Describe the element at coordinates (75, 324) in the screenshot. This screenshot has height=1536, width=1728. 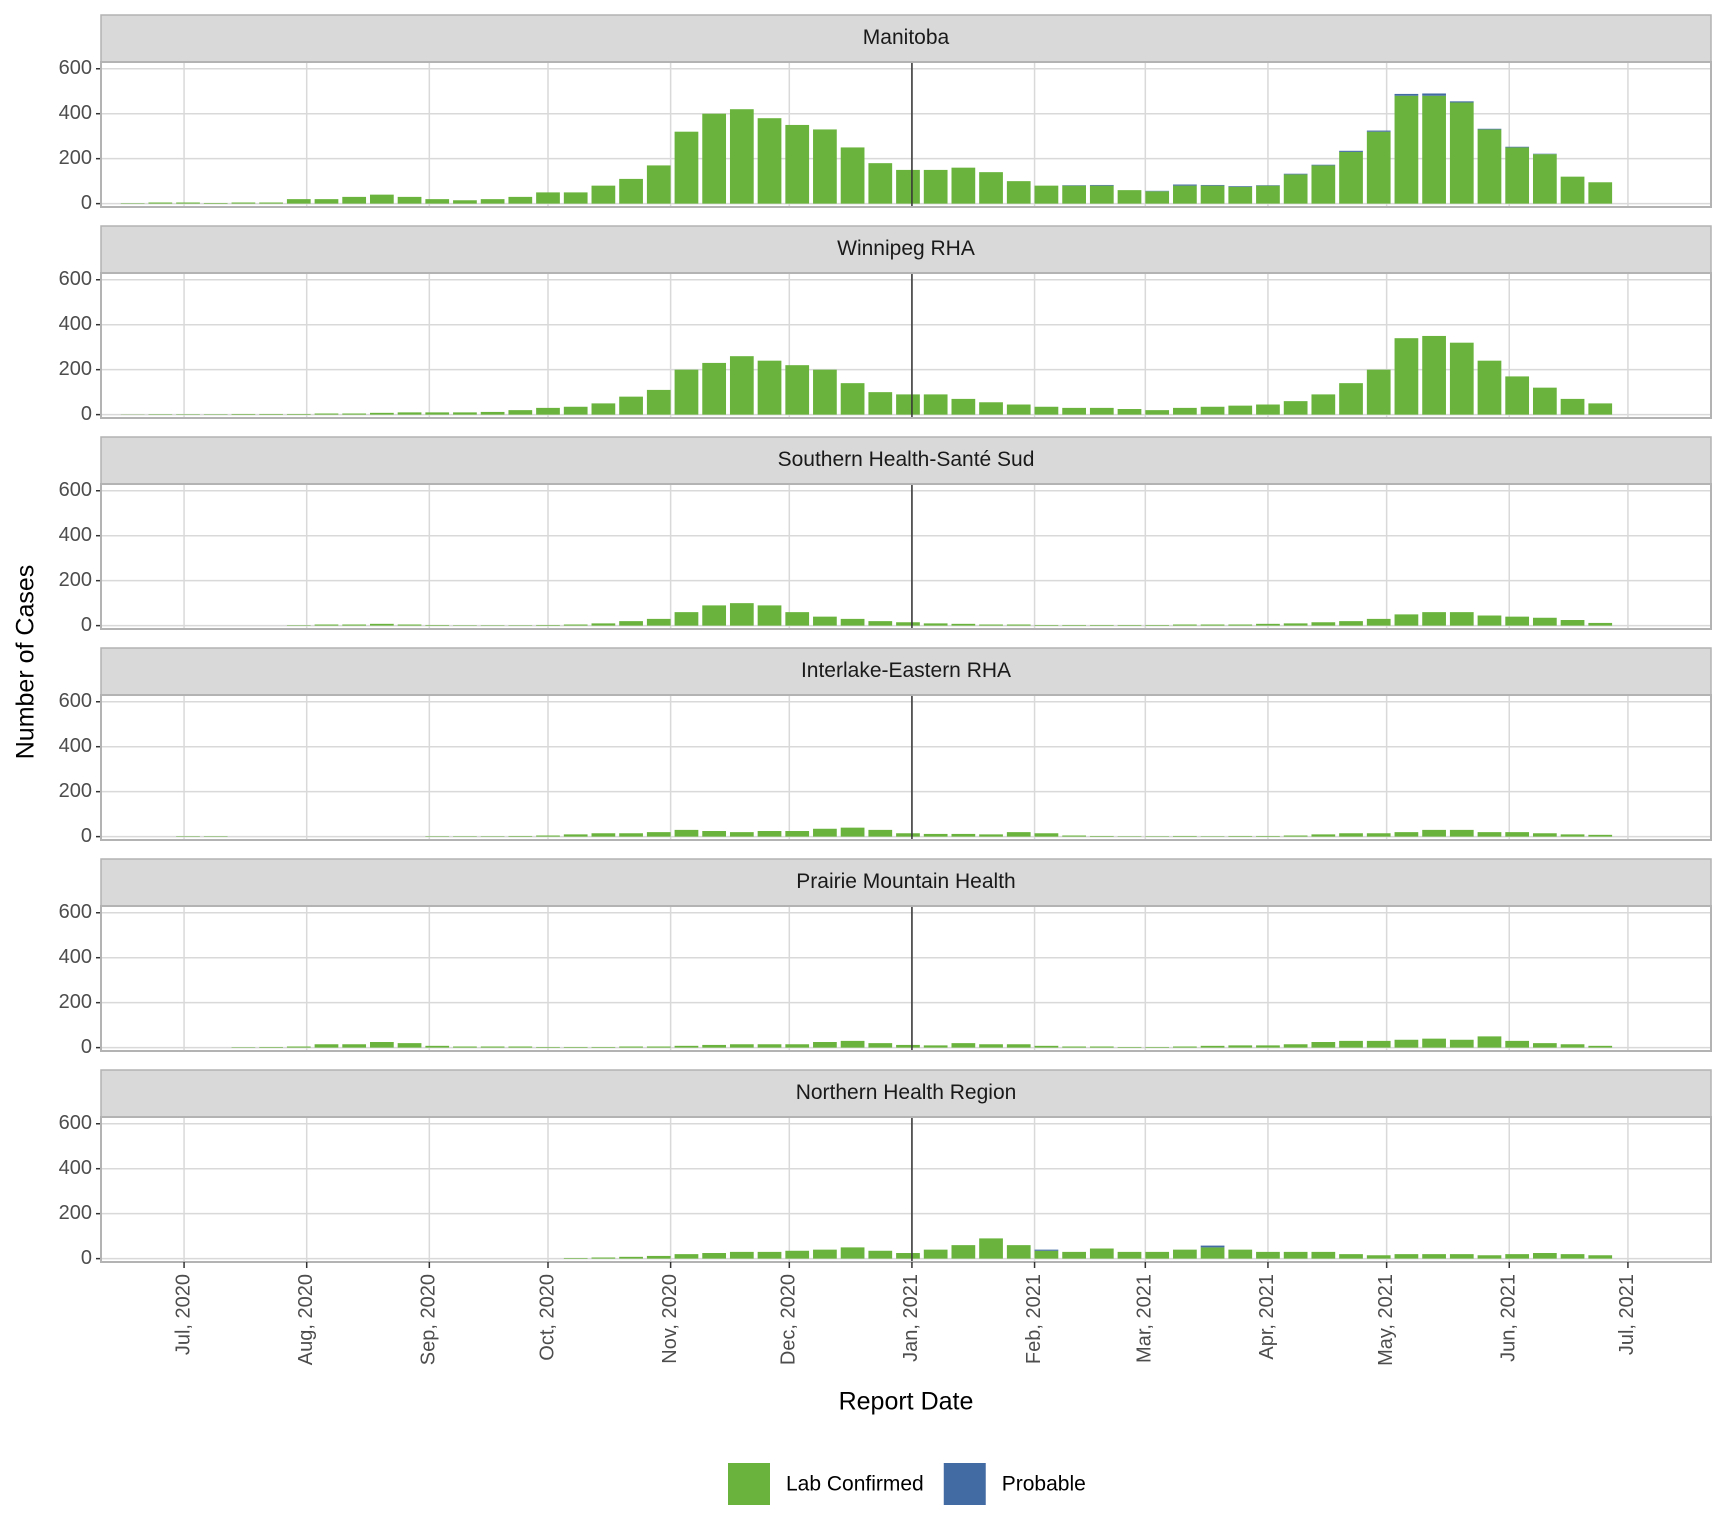
I see `y-tick-label: 400` at that location.